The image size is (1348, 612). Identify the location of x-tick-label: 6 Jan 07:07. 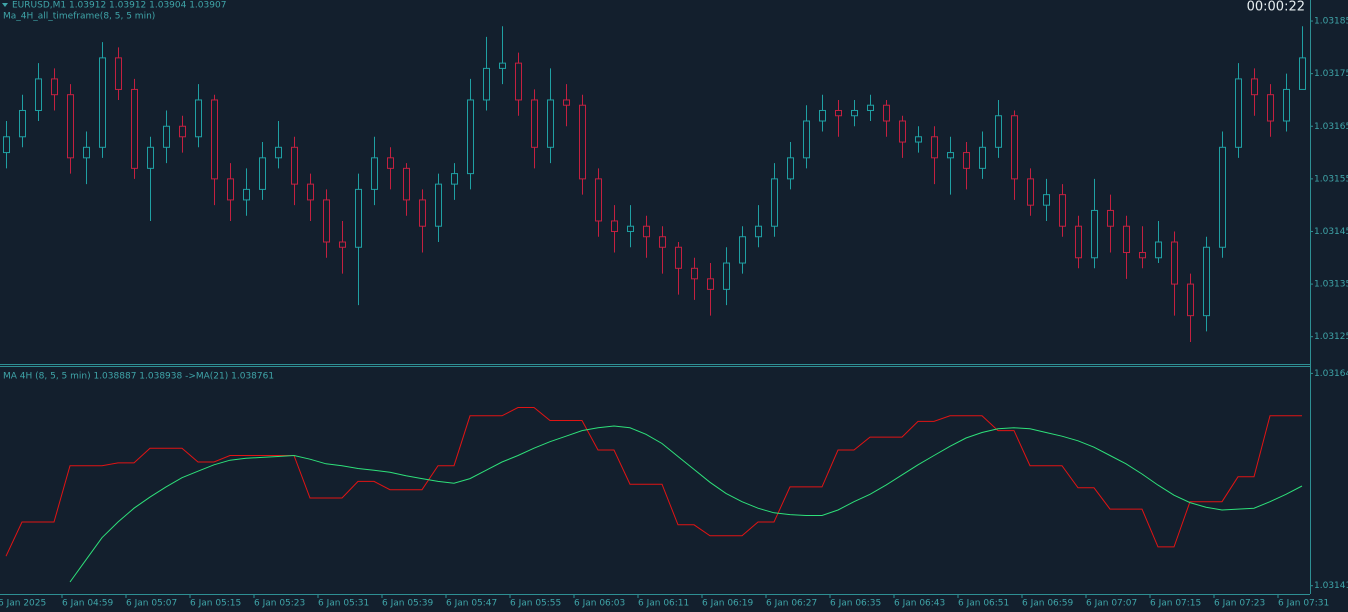
(1111, 604).